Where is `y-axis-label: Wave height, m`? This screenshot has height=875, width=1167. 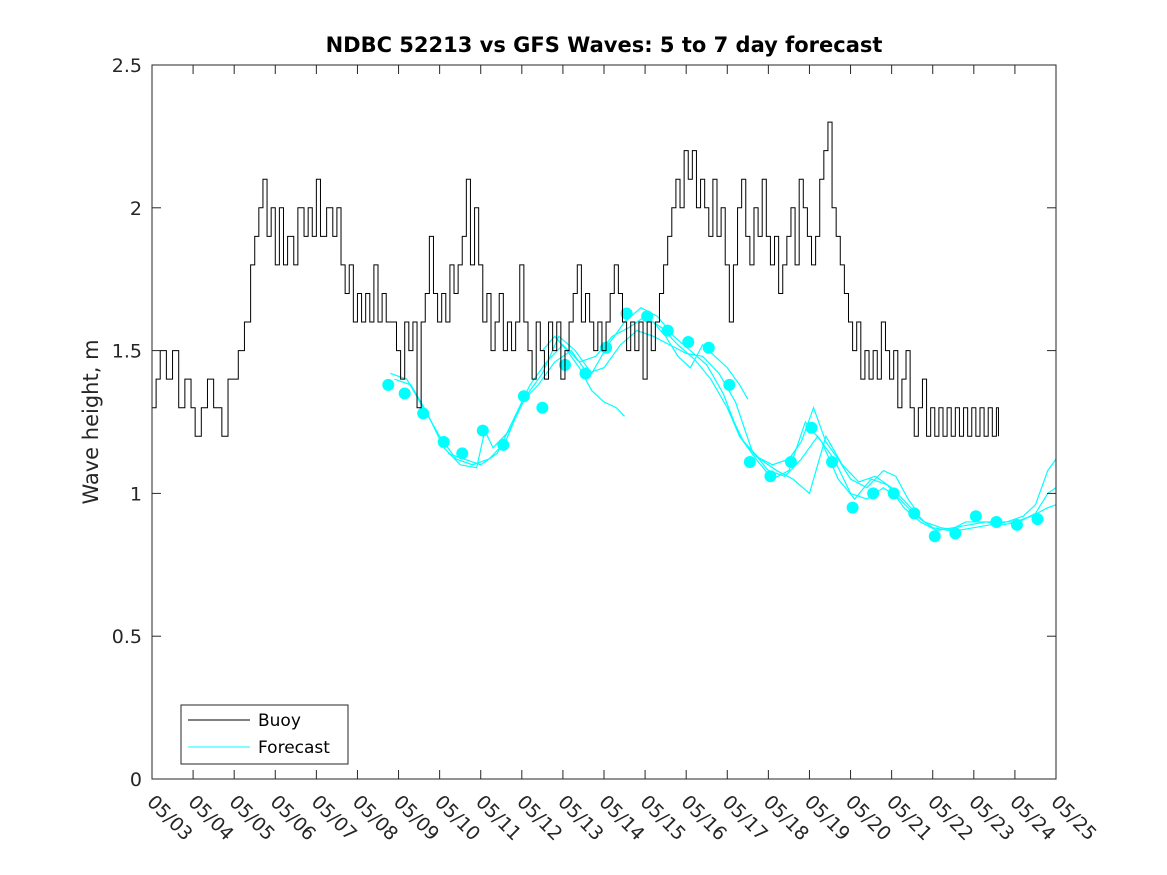
y-axis-label: Wave height, m is located at coordinates (91, 421).